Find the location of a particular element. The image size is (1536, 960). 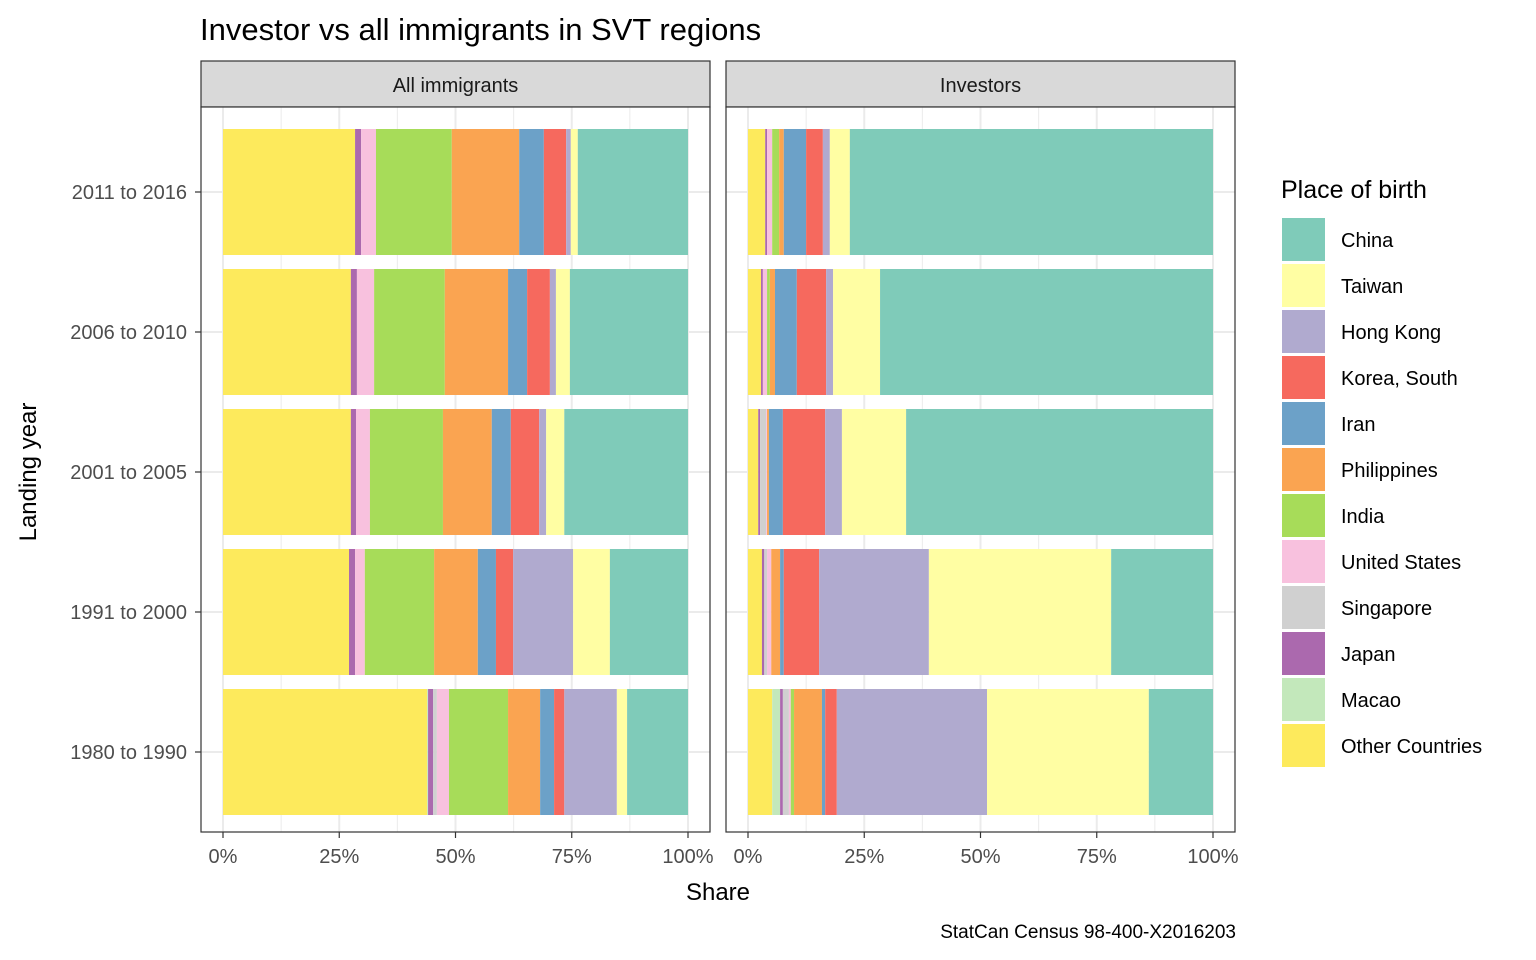

bar-segment-japan-1991-to-2000 is located at coordinates (763, 612).